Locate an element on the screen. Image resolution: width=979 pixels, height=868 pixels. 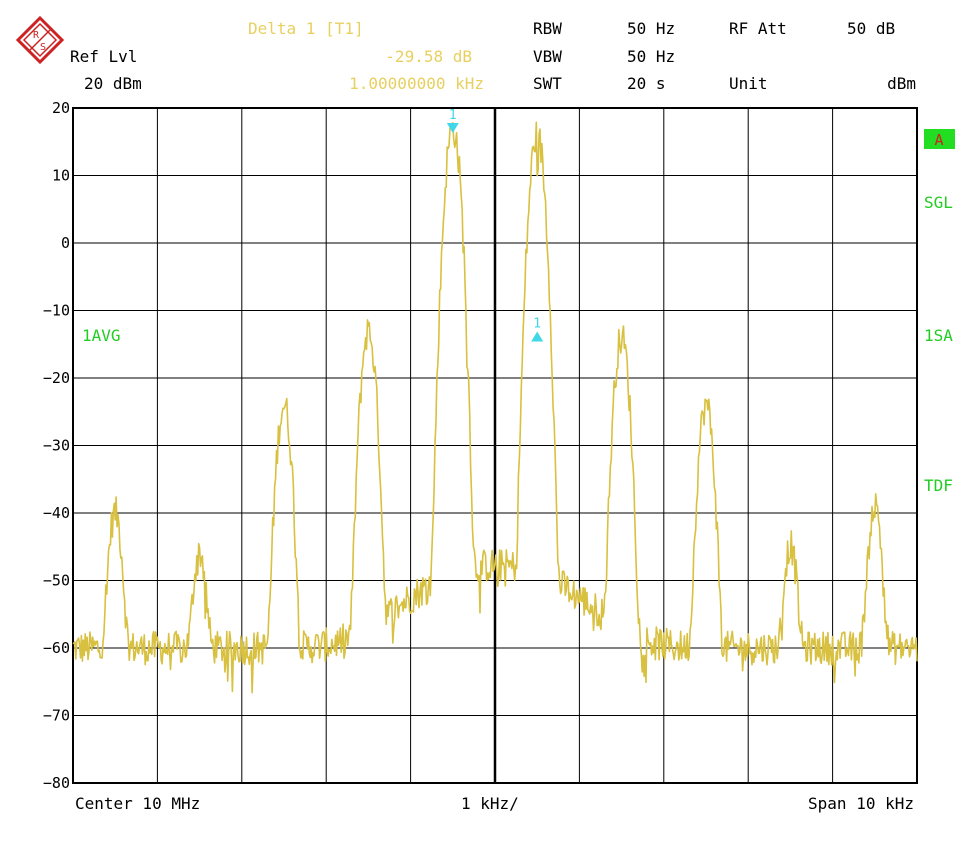
y-tick-label: −80 is located at coordinates (56, 783).